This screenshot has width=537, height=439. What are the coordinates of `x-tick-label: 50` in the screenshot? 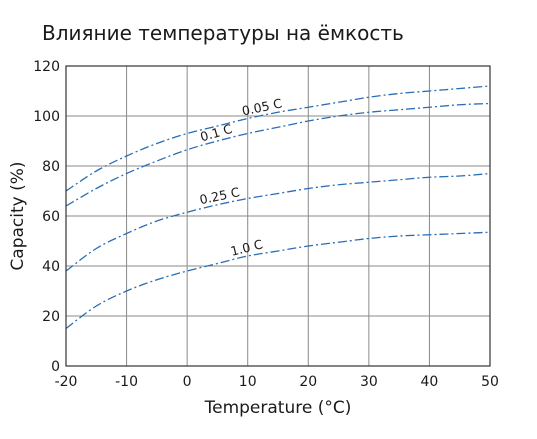 It's located at (490, 382).